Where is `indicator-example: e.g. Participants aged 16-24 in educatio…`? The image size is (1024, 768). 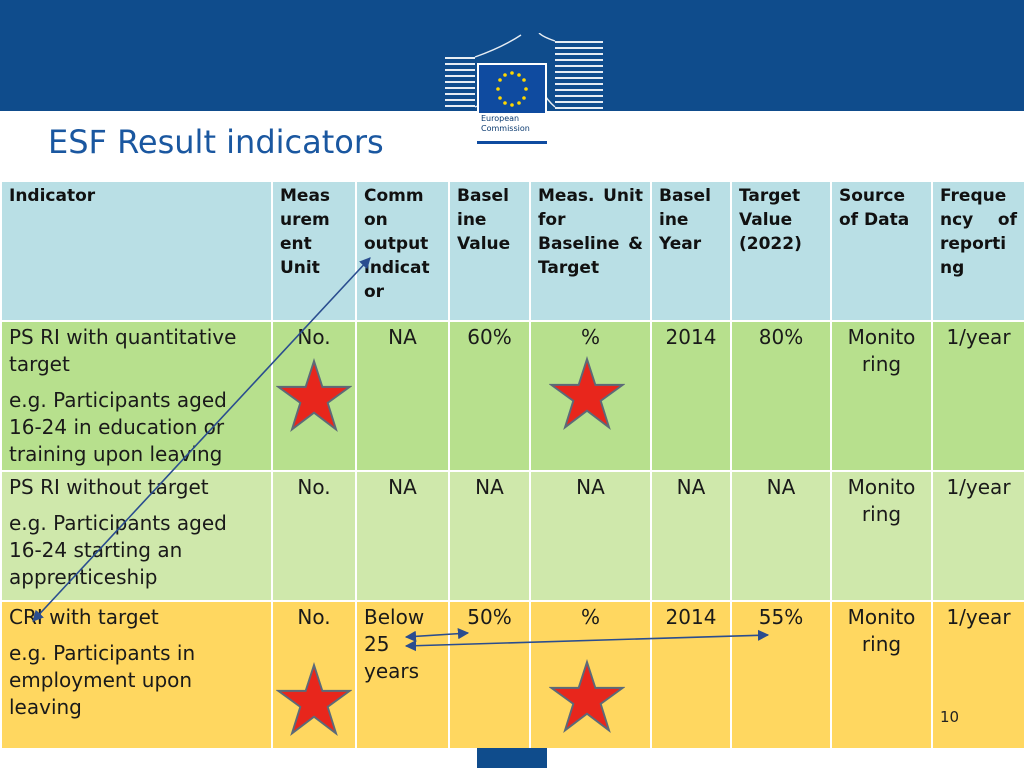
indicator-example: e.g. Participants aged 16-24 in educatio… is located at coordinates (118, 427).